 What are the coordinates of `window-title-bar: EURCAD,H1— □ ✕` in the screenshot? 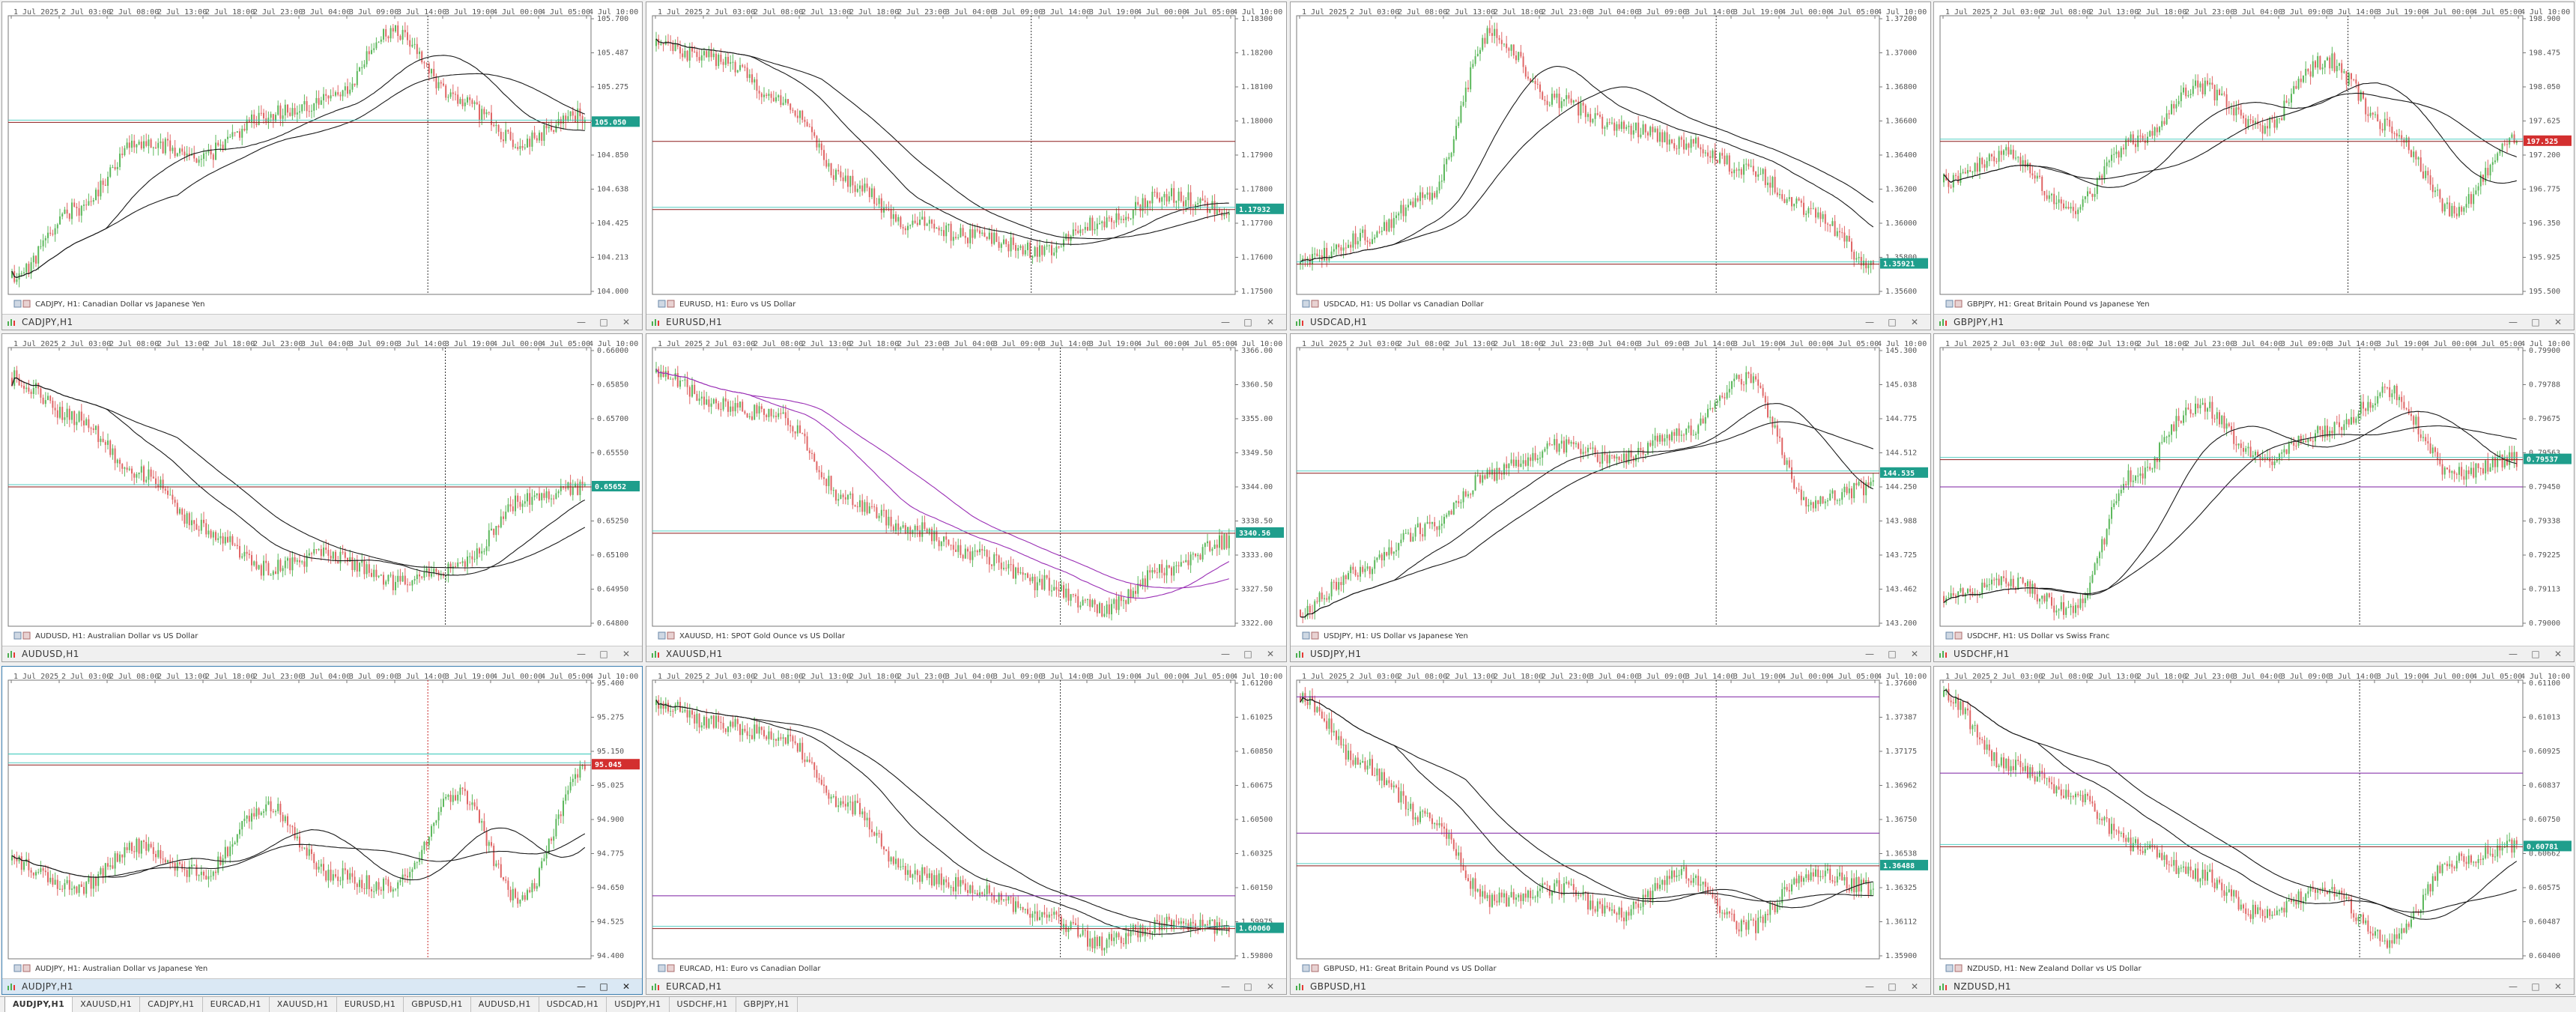 It's located at (966, 986).